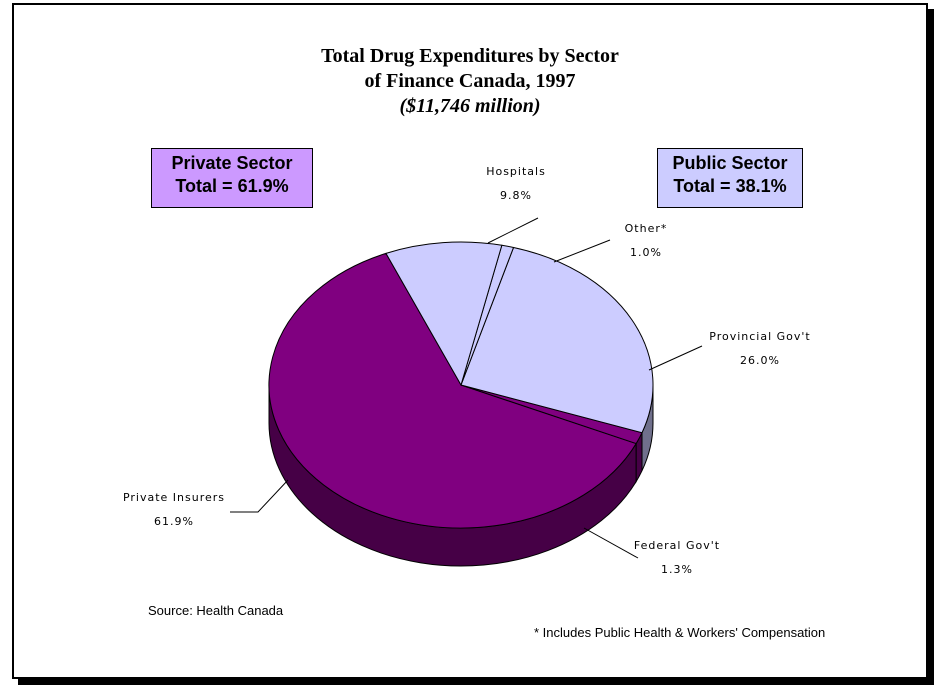 The height and width of the screenshot is (689, 934). Describe the element at coordinates (259, 496) in the screenshot. I see `leader-private-insurers` at that location.